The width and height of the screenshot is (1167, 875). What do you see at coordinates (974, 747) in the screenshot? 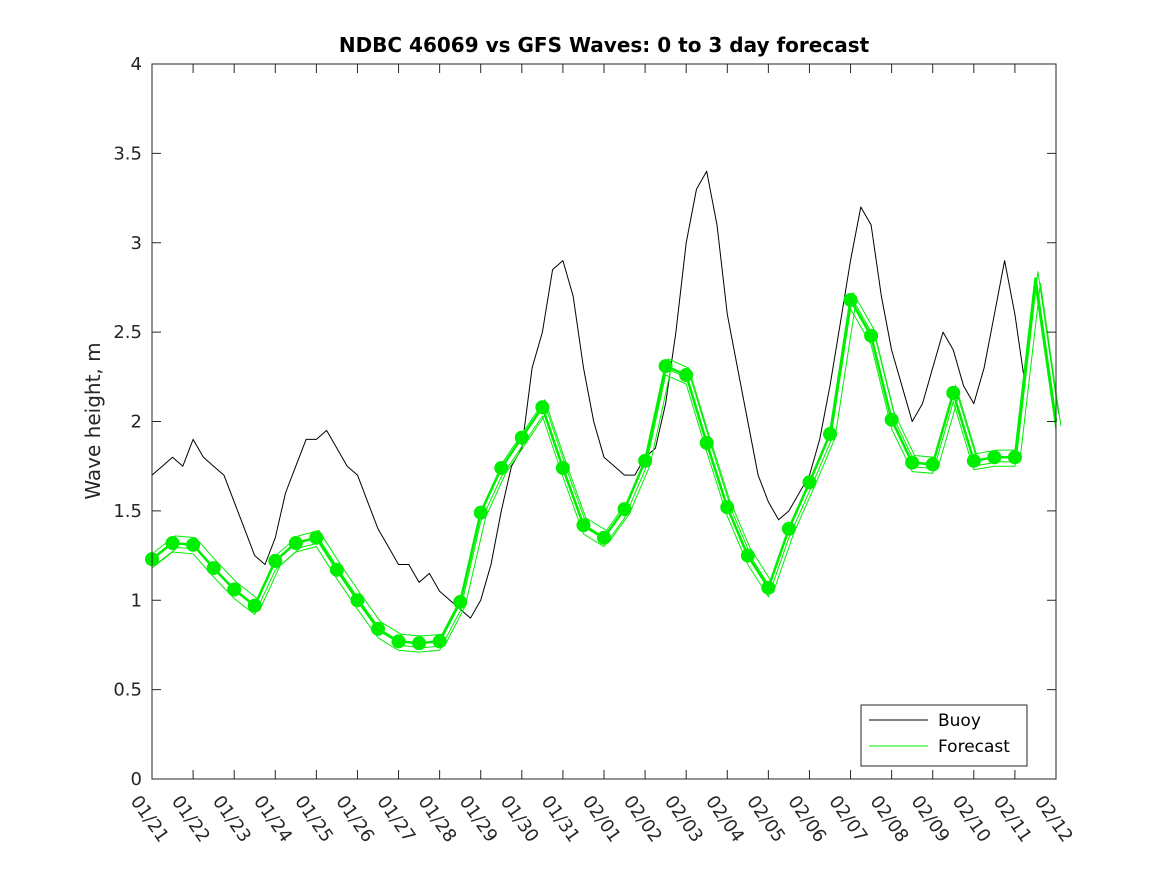
I see `legend-label-forecast: Forecast` at bounding box center [974, 747].